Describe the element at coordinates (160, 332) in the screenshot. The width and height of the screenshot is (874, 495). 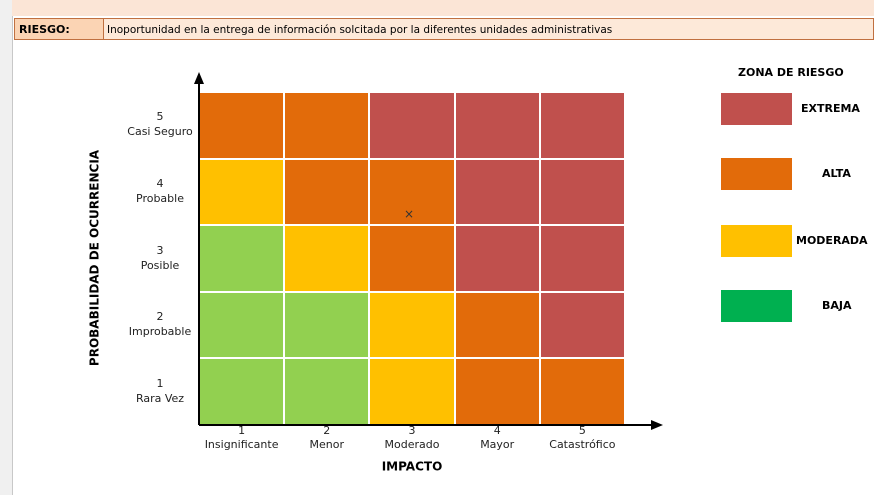
I see `row-label: Improbable` at that location.